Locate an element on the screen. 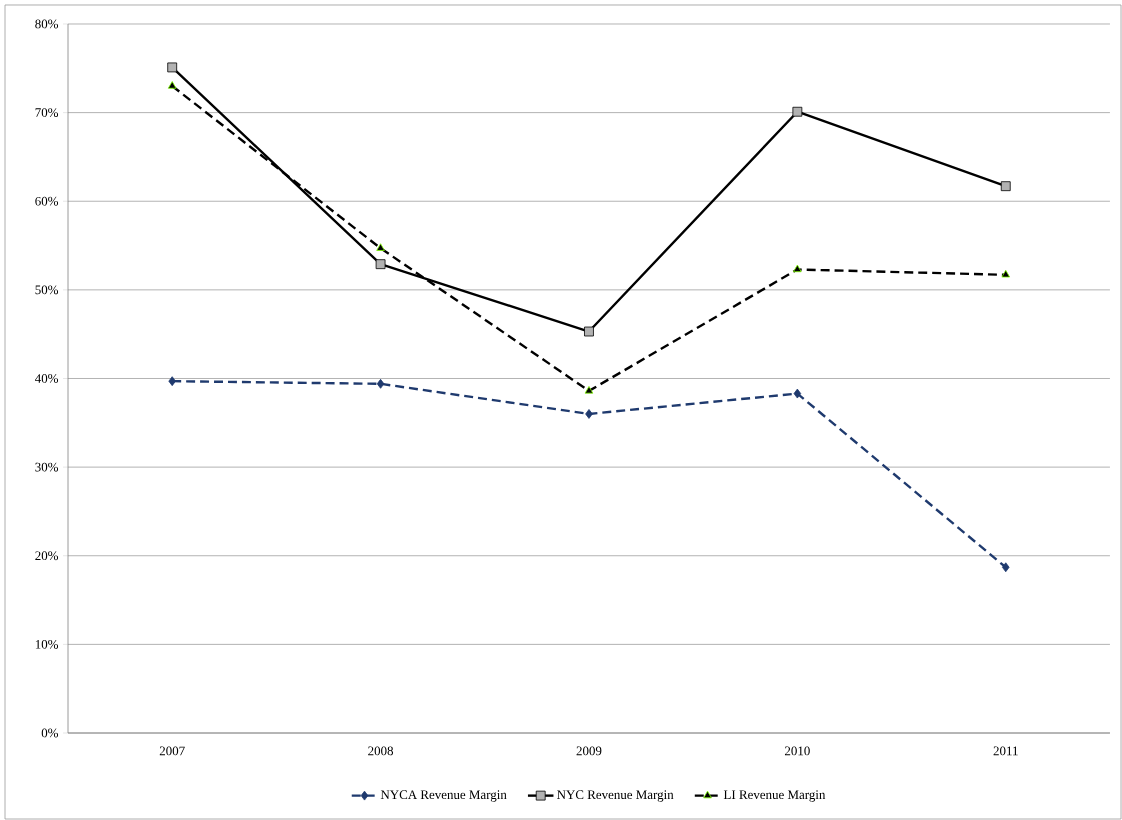 The height and width of the screenshot is (820, 1122). y-tick-label: 50% is located at coordinates (47, 290).